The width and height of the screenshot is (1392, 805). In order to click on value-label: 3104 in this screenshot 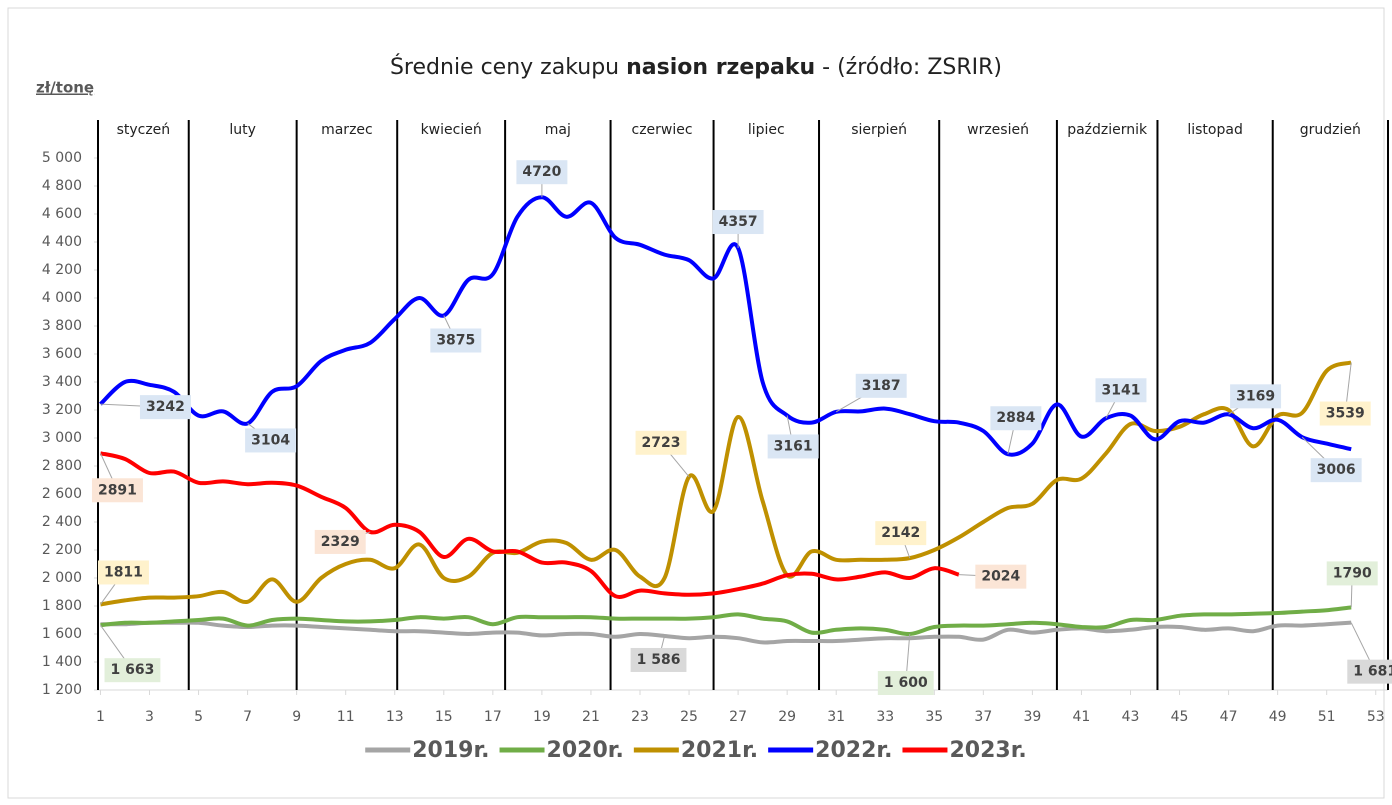, I will do `click(271, 440)`.